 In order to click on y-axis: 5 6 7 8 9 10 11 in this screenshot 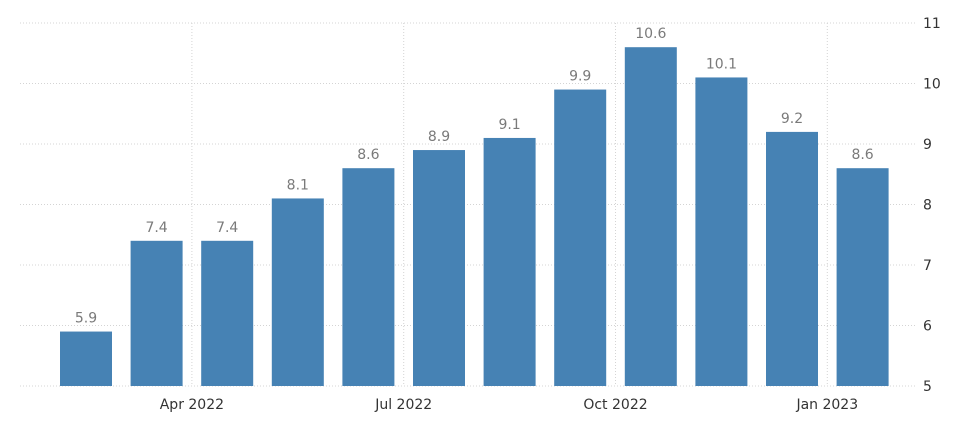, I will do `click(932, 205)`.